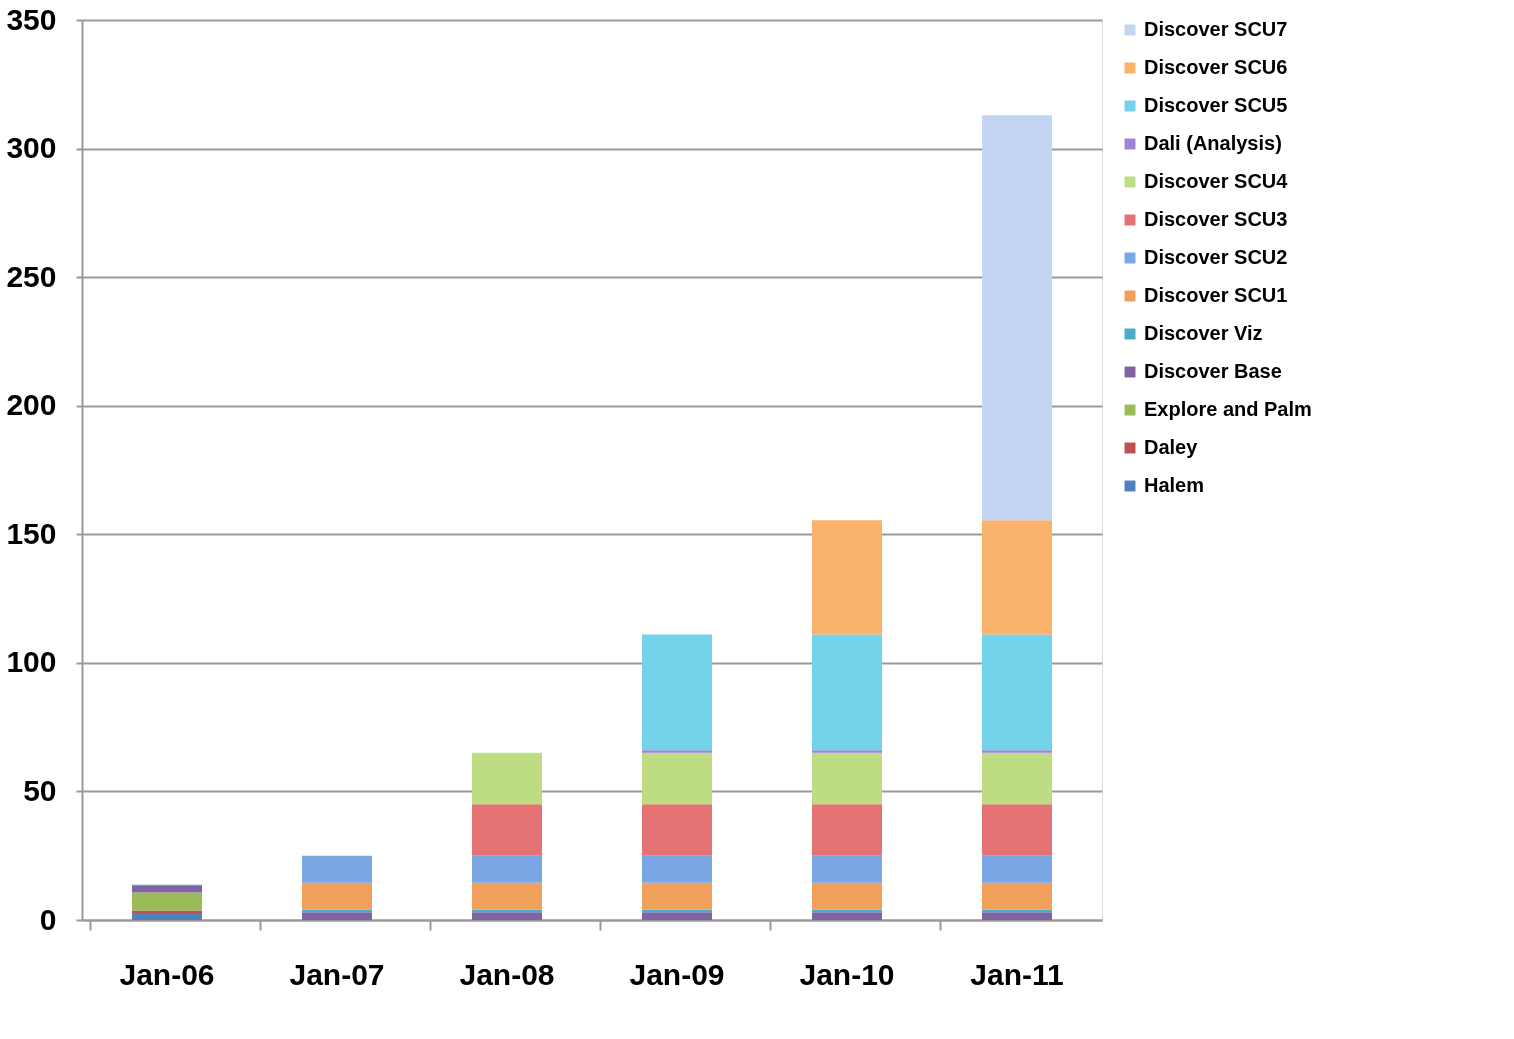  I want to click on legend-label: Discover SCU2, so click(1216, 257).